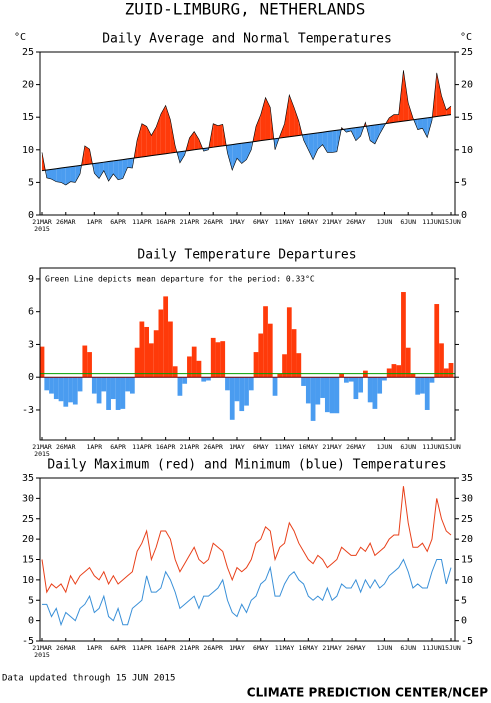 The width and height of the screenshot is (491, 703). What do you see at coordinates (467, 52) in the screenshot?
I see `y-tick-label: 25` at bounding box center [467, 52].